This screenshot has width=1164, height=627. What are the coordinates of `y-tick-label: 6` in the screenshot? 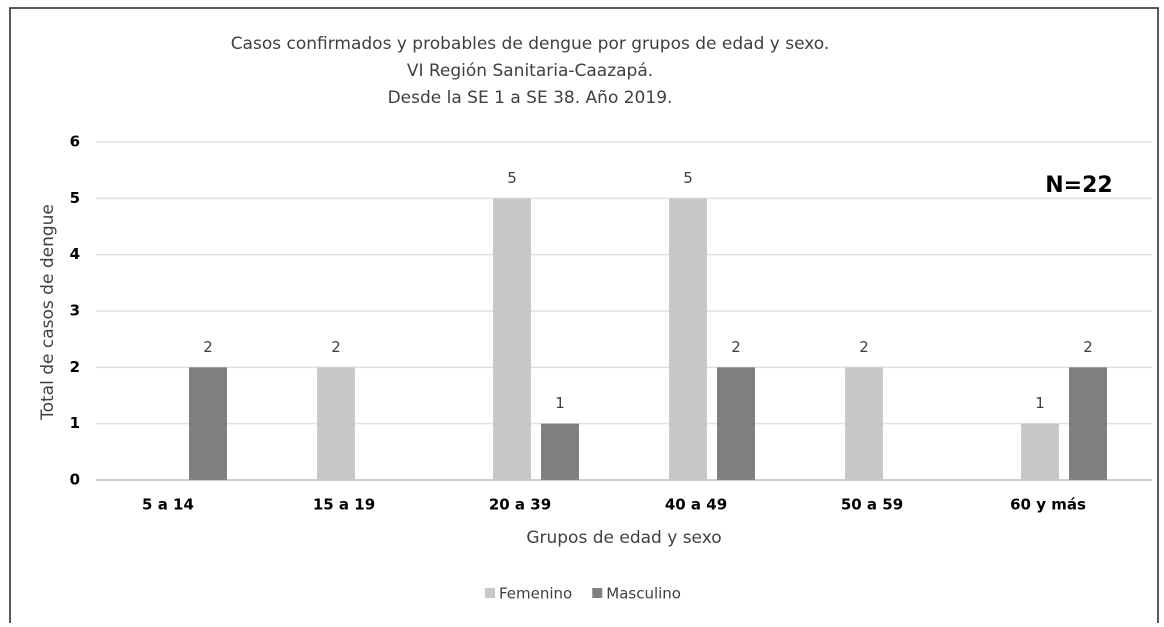 It's located at (75, 142).